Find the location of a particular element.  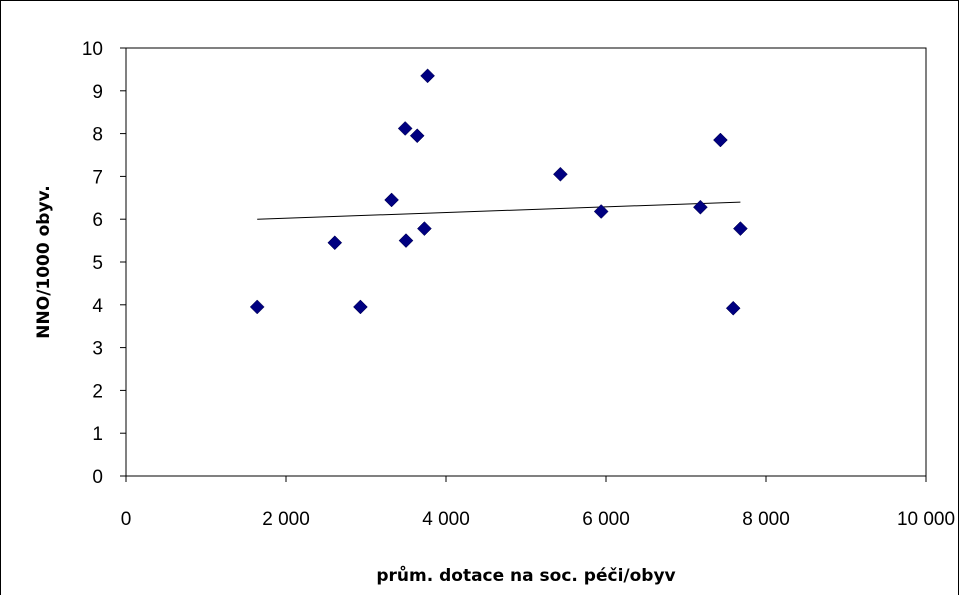

x-tick-label: 2 000 is located at coordinates (286, 519).